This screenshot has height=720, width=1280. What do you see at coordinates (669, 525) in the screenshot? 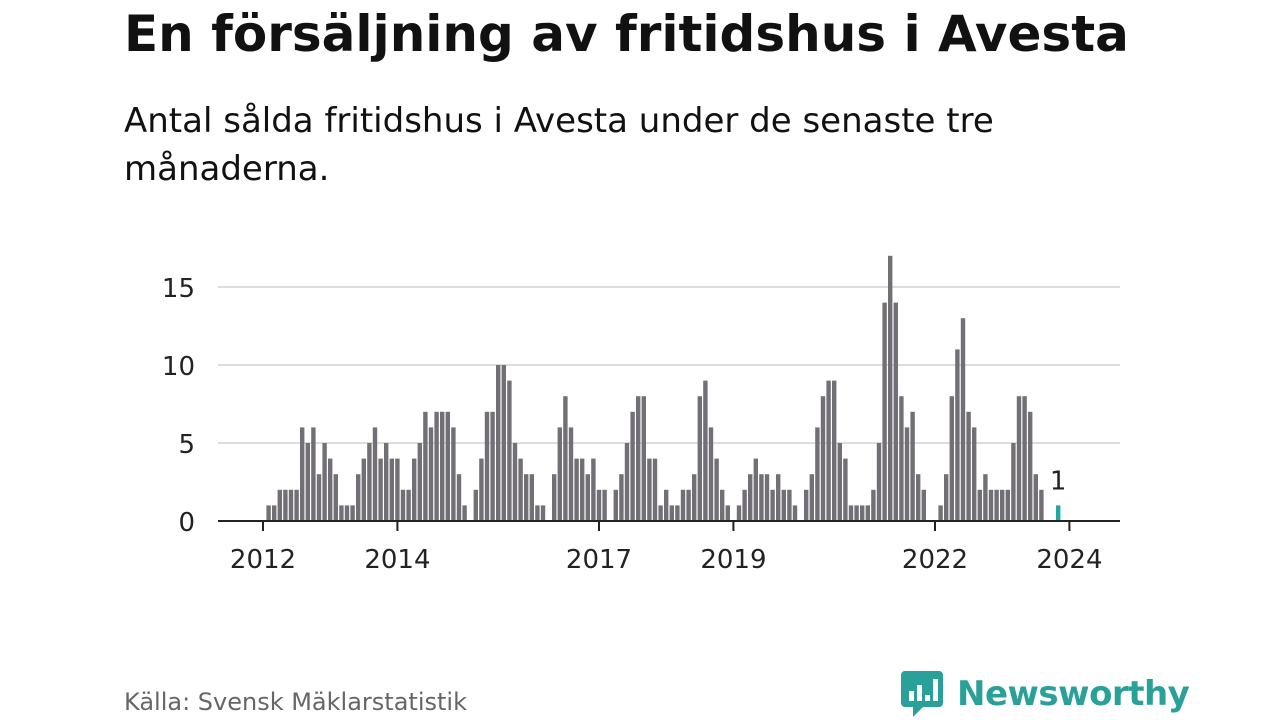
I see `axes` at bounding box center [669, 525].